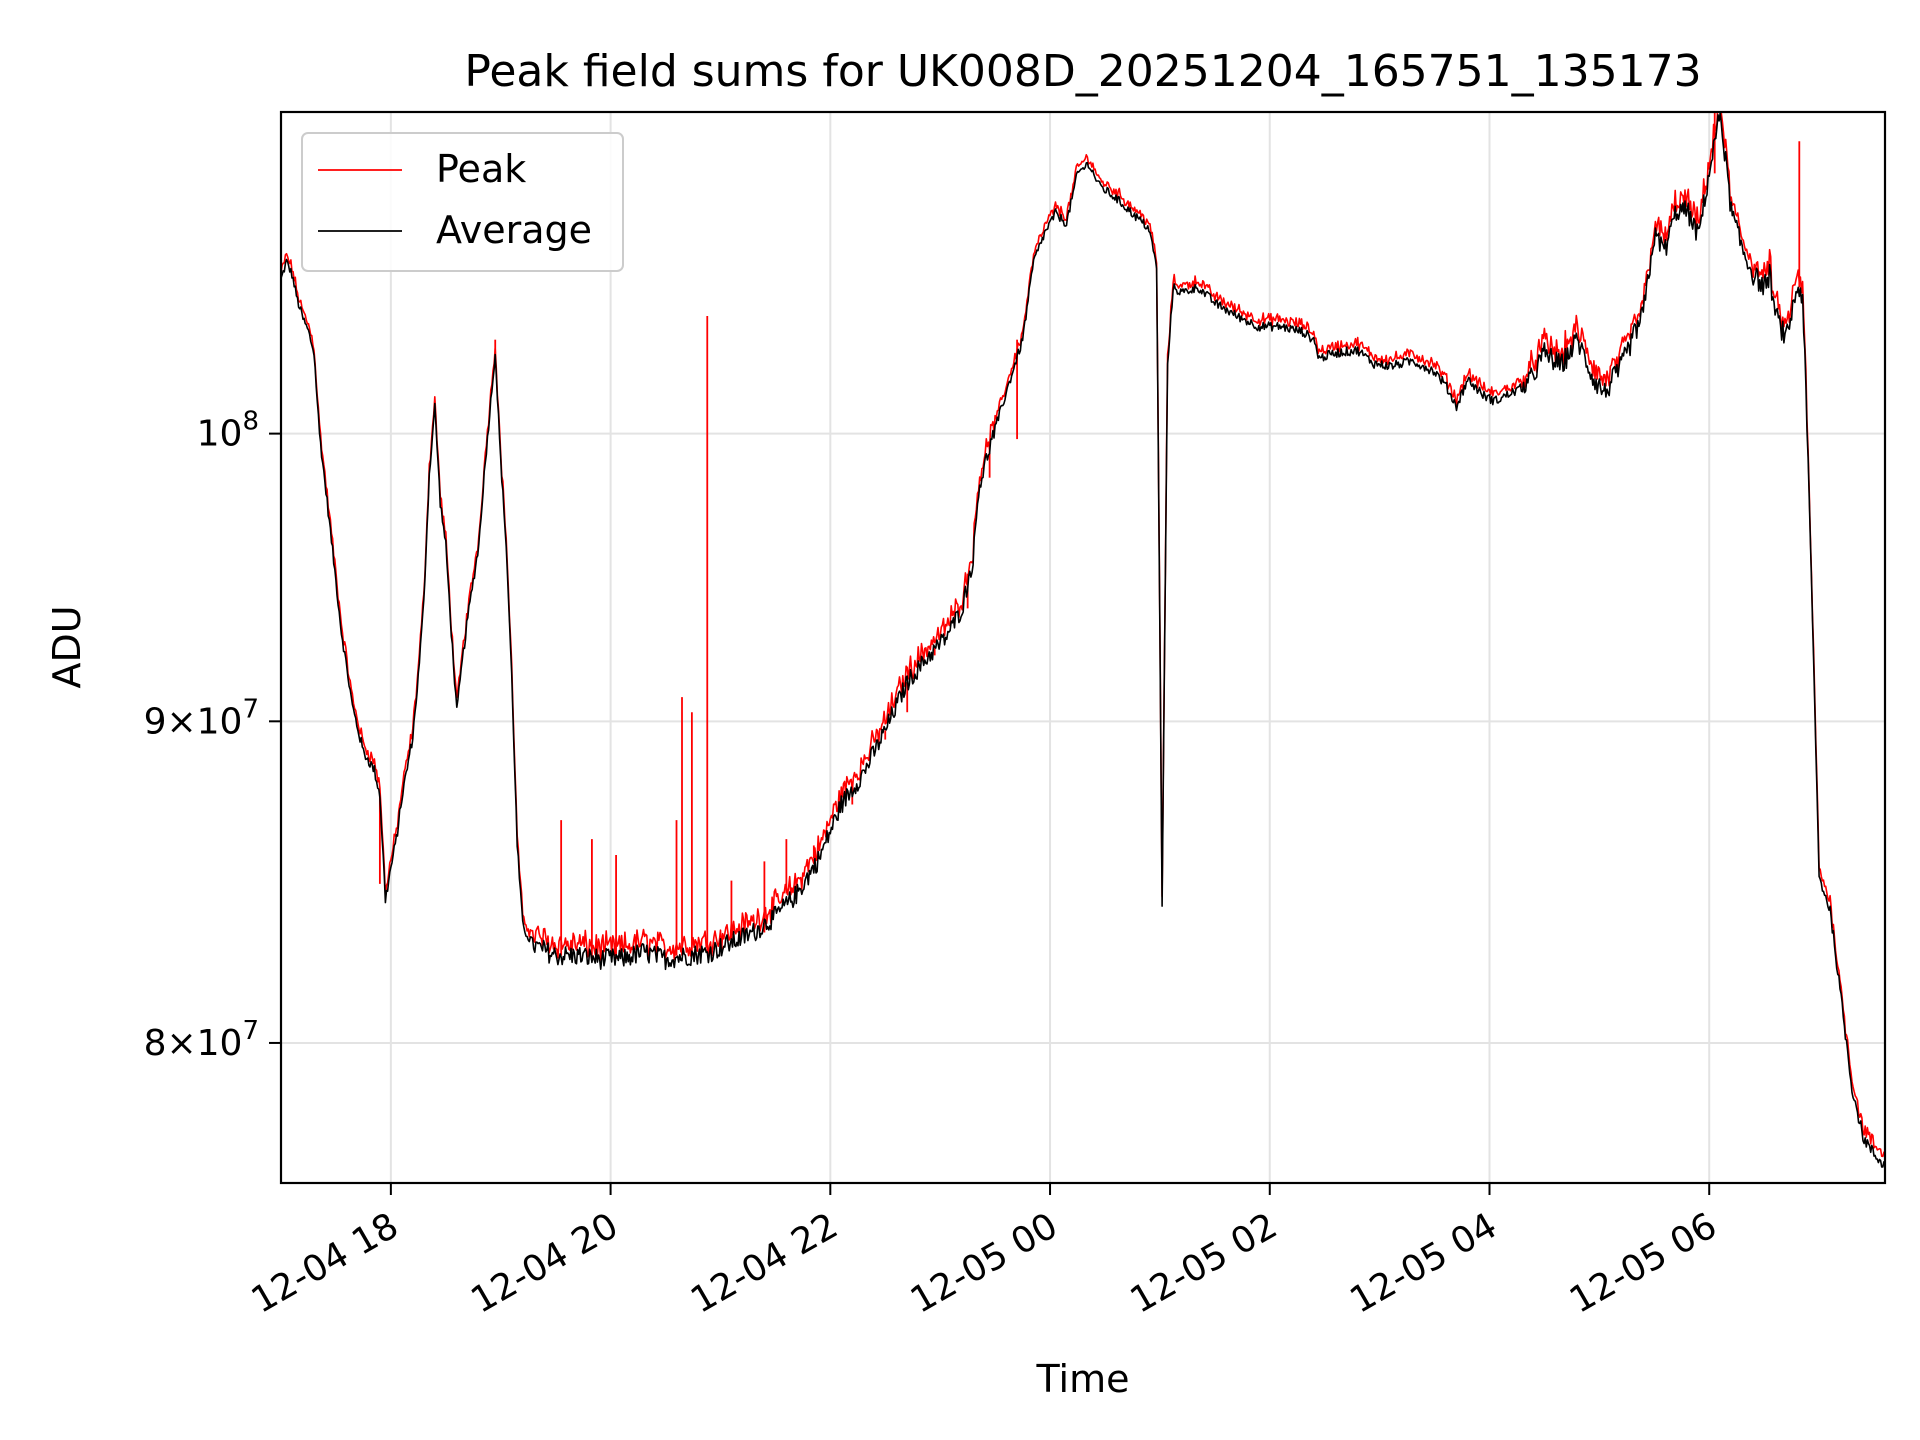 Image resolution: width=1920 pixels, height=1440 pixels. What do you see at coordinates (544, 1263) in the screenshot?
I see `x-tick-label: 12-04 20` at bounding box center [544, 1263].